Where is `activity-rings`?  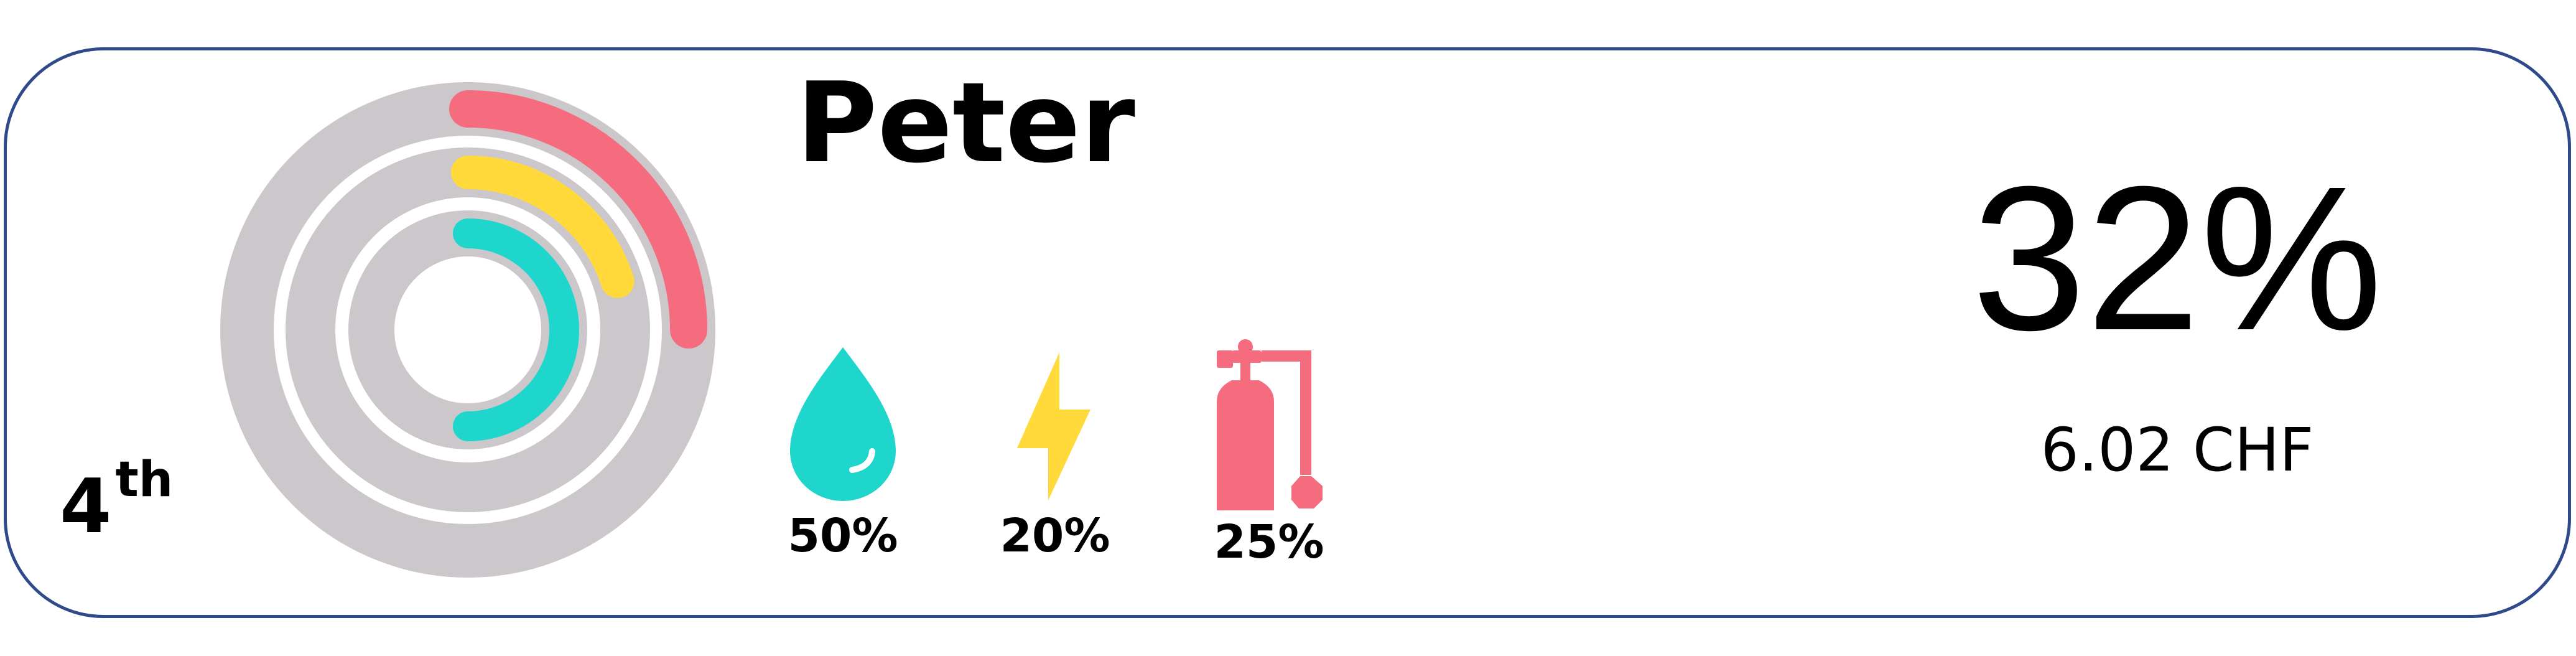
activity-rings is located at coordinates (467, 330).